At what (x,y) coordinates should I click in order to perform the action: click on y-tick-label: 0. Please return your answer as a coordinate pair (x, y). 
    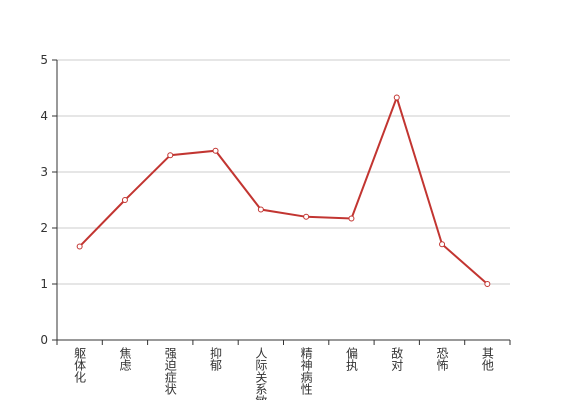
    Looking at the image, I should click on (44, 340).